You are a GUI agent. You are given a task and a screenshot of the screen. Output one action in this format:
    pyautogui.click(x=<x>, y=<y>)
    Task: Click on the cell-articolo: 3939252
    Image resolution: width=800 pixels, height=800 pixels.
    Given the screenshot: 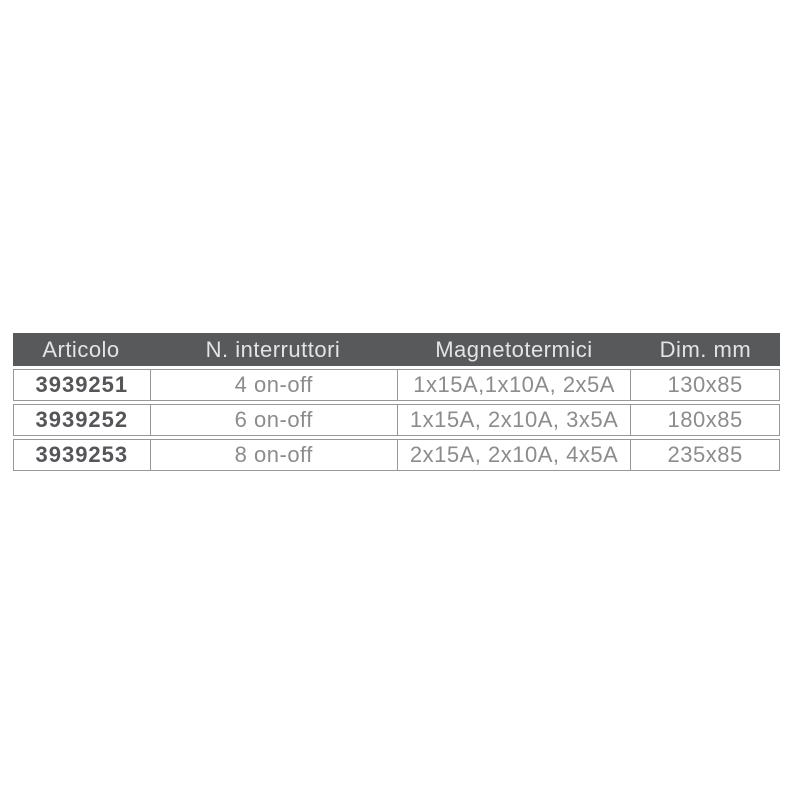 What is the action you would take?
    pyautogui.click(x=82, y=419)
    